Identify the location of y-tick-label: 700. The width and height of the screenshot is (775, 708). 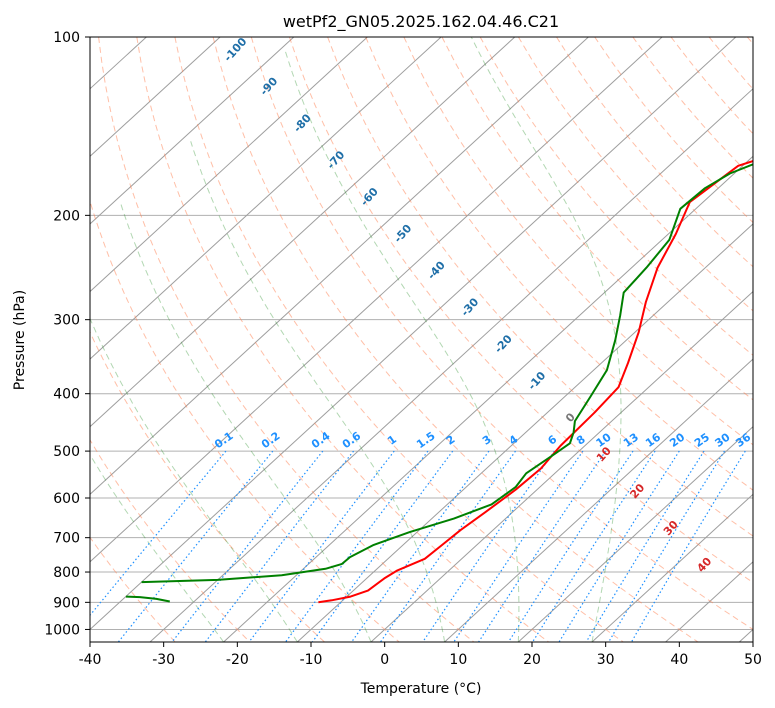
(66, 539).